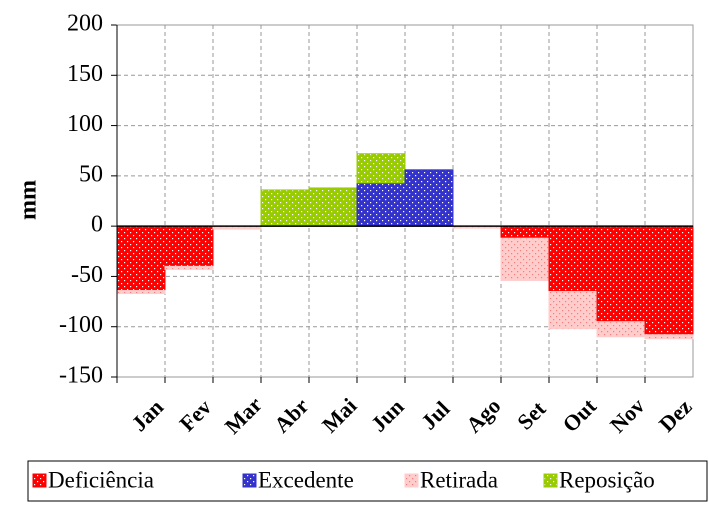 This screenshot has width=709, height=507. I want to click on y-tick-label: -50, so click(87, 275).